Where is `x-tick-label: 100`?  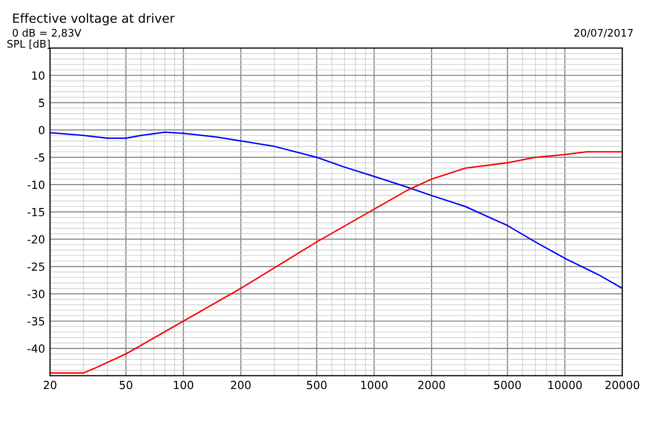 x-tick-label: 100 is located at coordinates (184, 385).